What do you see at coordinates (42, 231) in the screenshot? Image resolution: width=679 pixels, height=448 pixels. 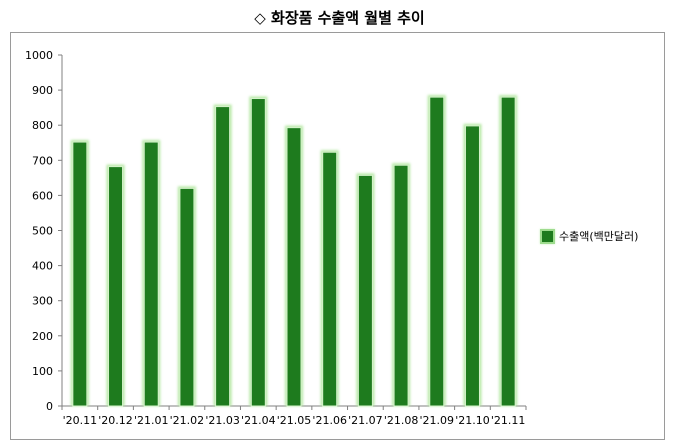 I see `y-tick-label: 500` at bounding box center [42, 231].